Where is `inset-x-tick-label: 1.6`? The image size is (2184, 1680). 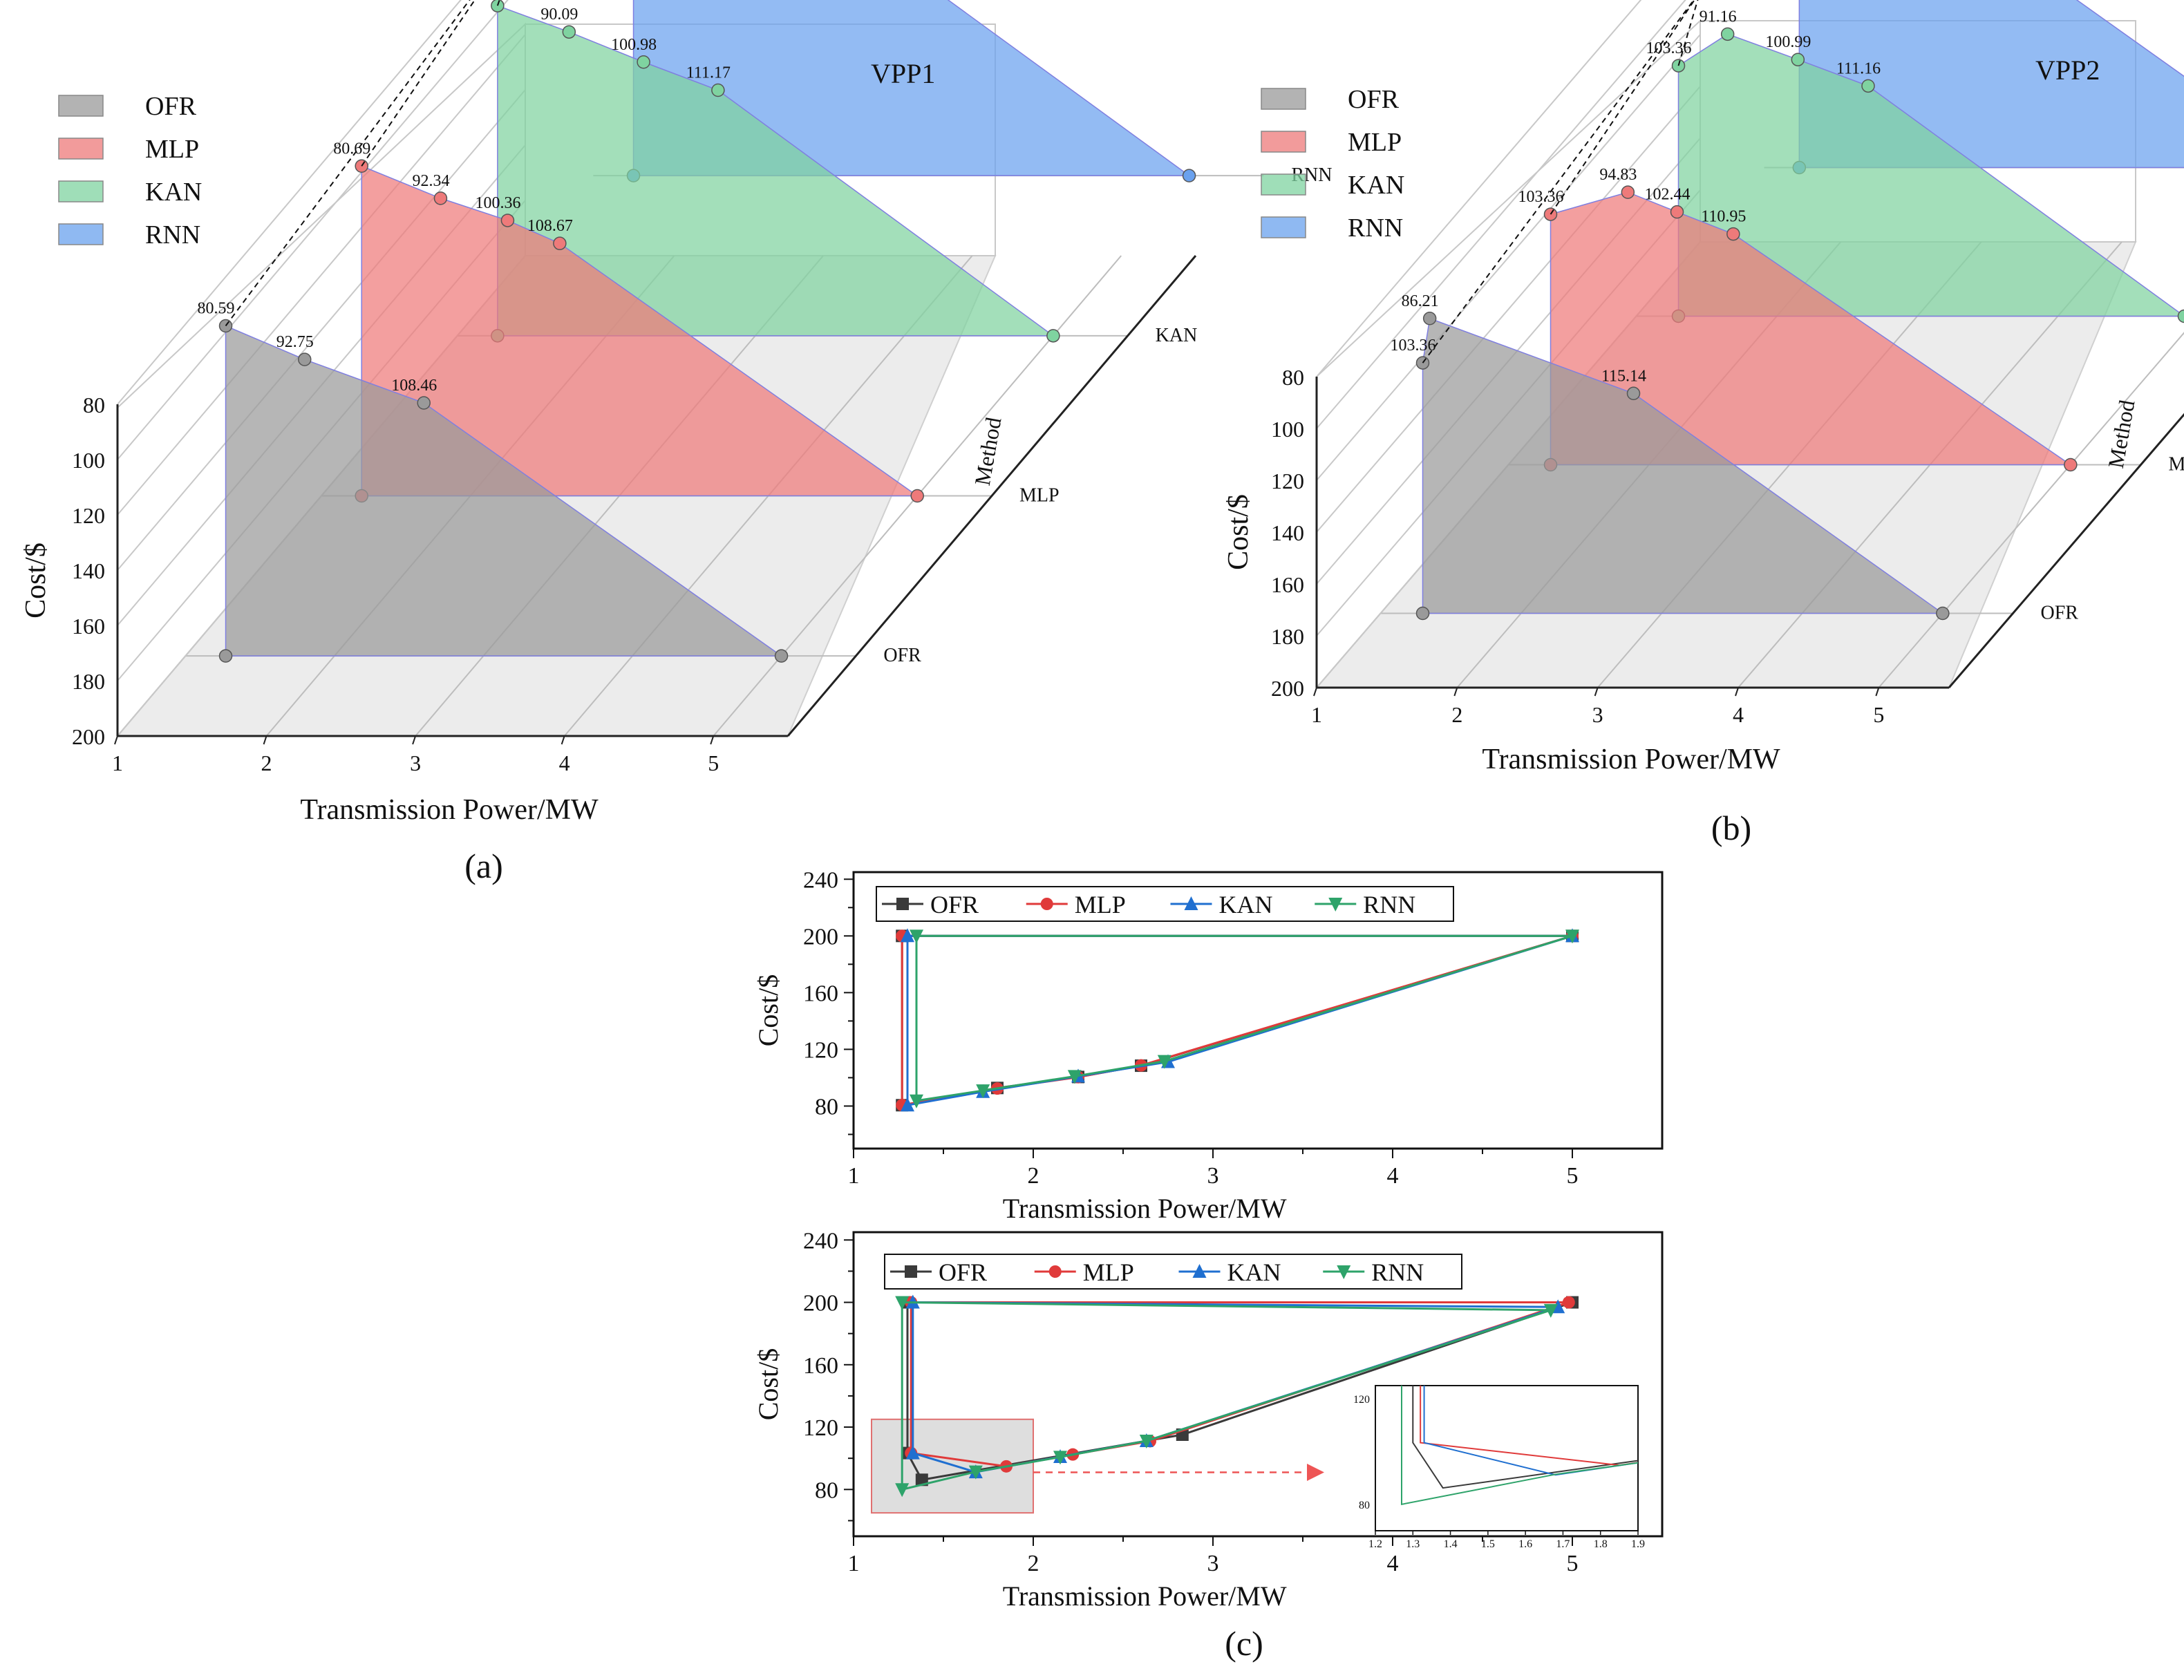 inset-x-tick-label: 1.6 is located at coordinates (1525, 1544).